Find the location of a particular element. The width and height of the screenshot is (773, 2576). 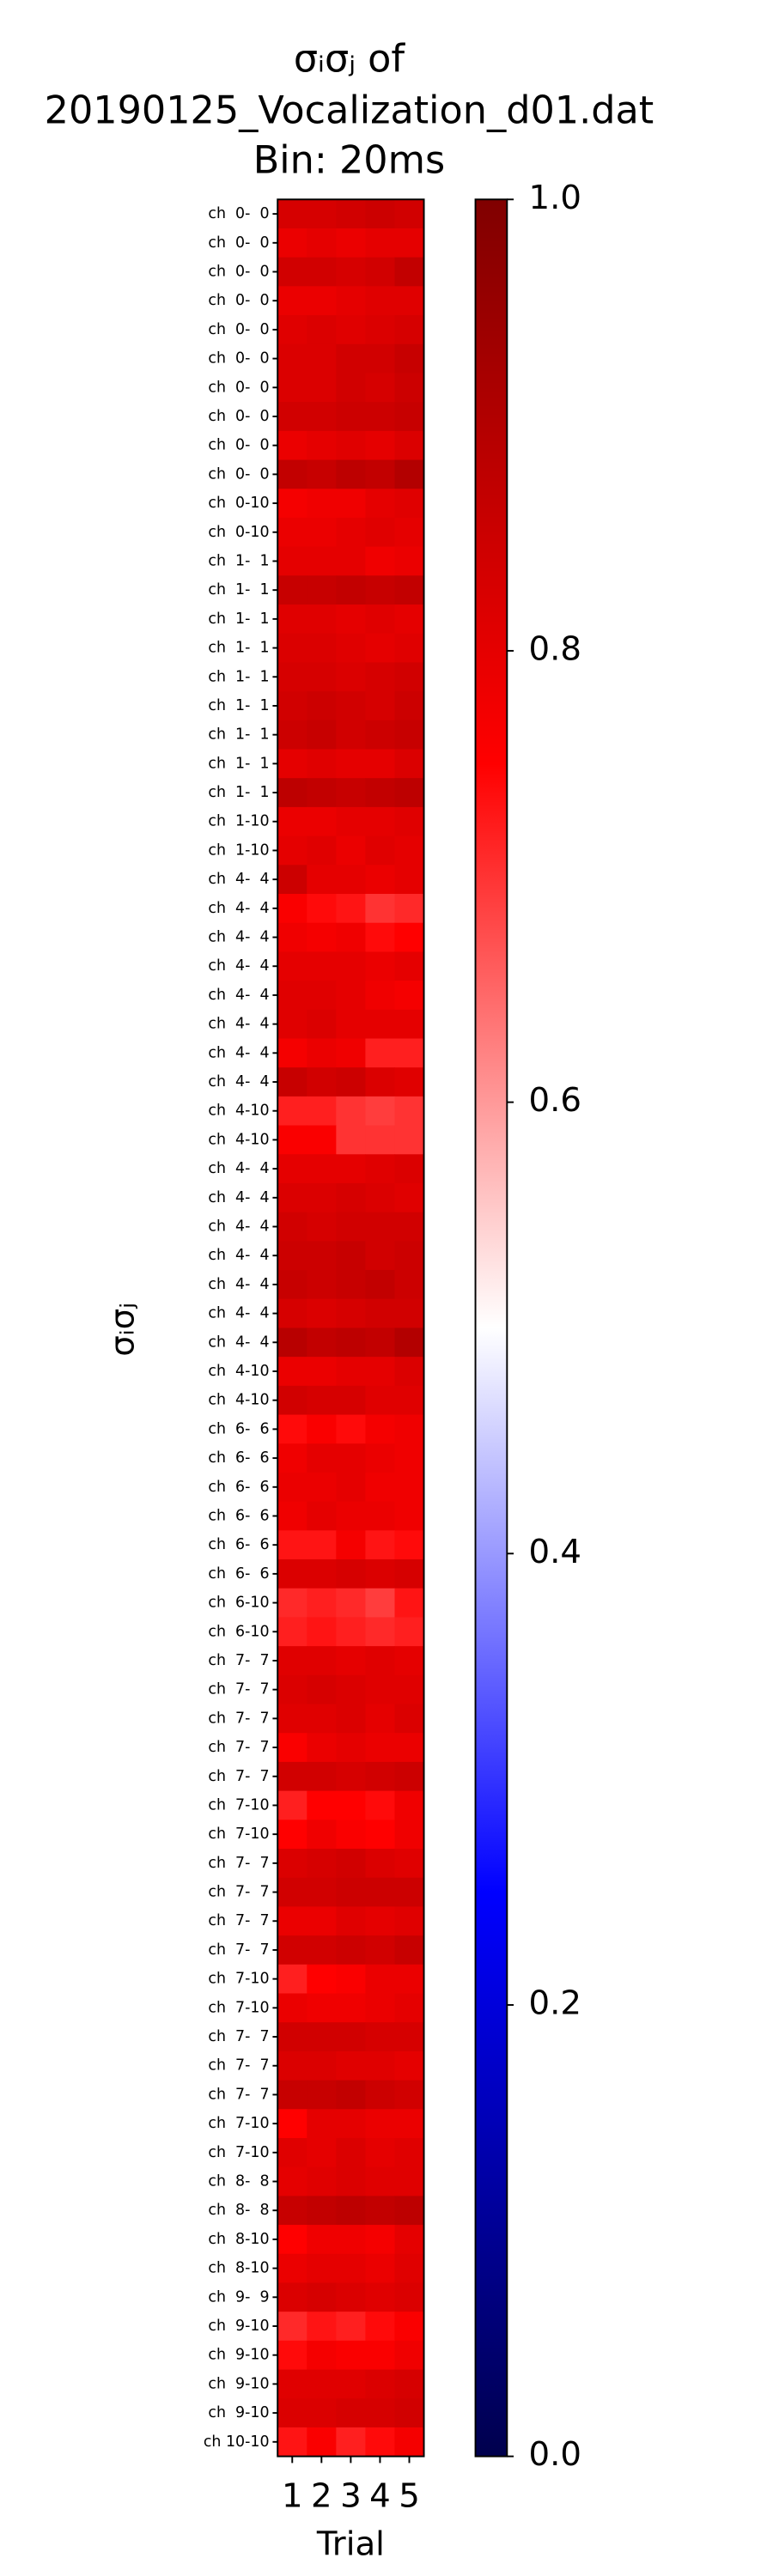

y-tick-label: ch 9-10 is located at coordinates (239, 2383).